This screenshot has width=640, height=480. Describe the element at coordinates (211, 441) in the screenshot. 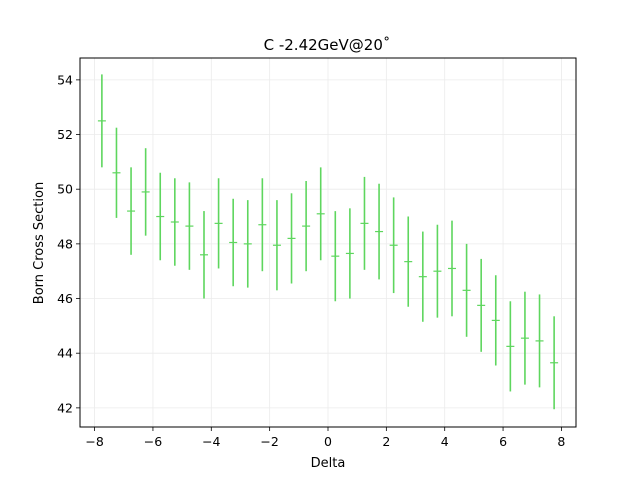

I see `x-tick-label: −4` at that location.